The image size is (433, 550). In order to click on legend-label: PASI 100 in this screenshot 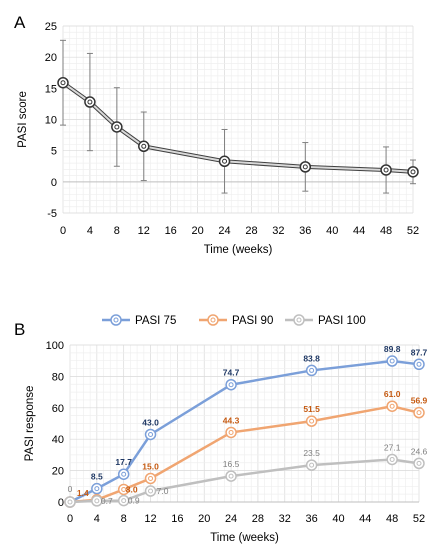, I will do `click(342, 321)`.